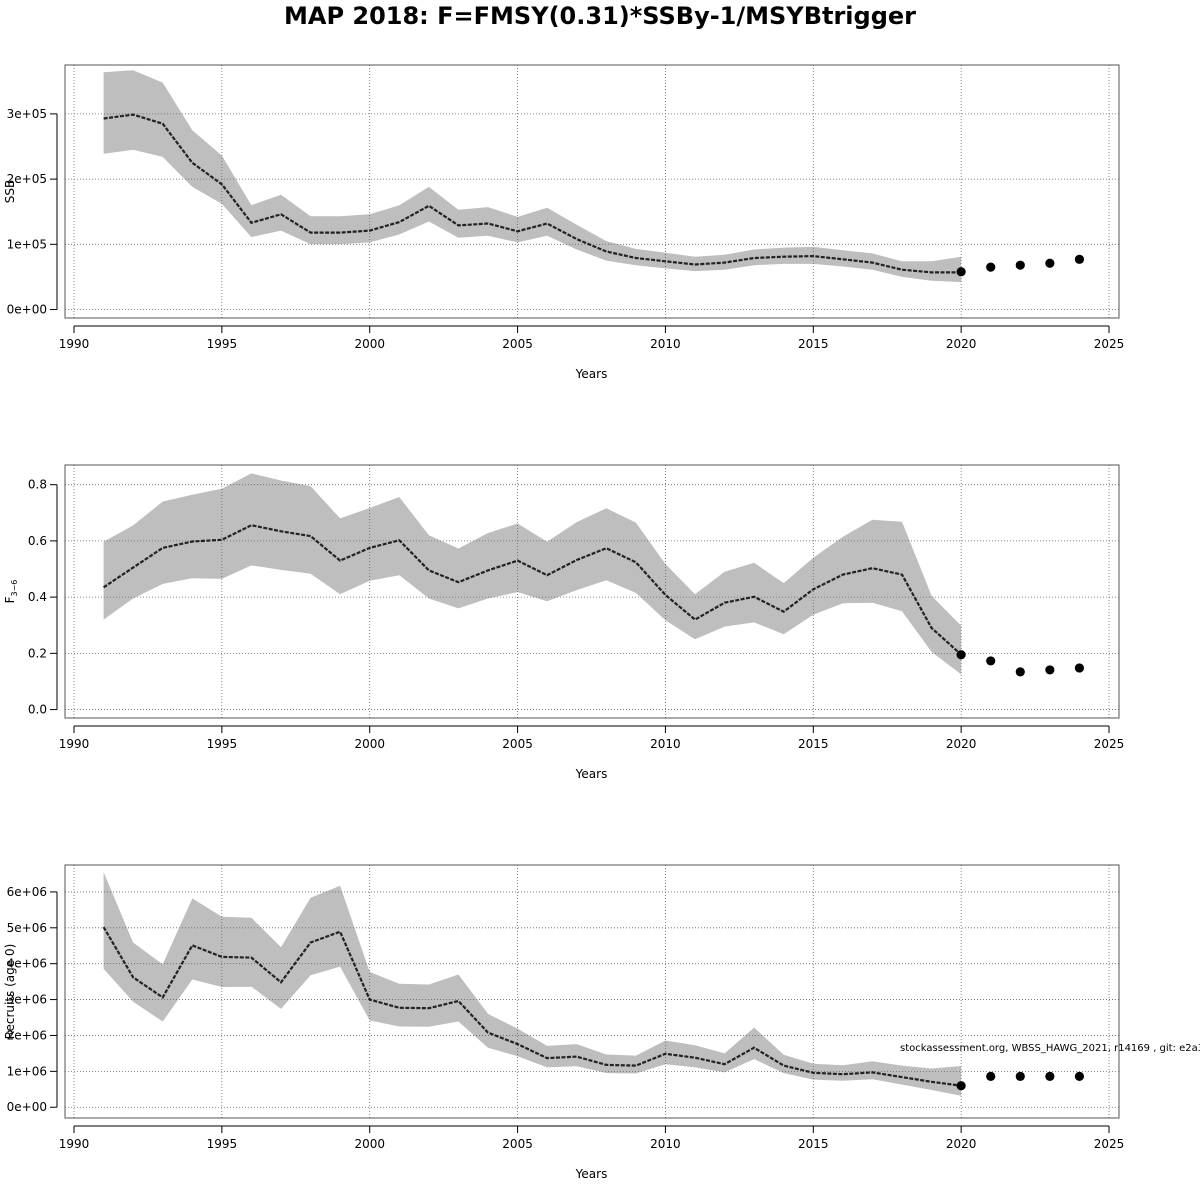  What do you see at coordinates (37, 653) in the screenshot?
I see `y-tick-label: 0.2` at bounding box center [37, 653].